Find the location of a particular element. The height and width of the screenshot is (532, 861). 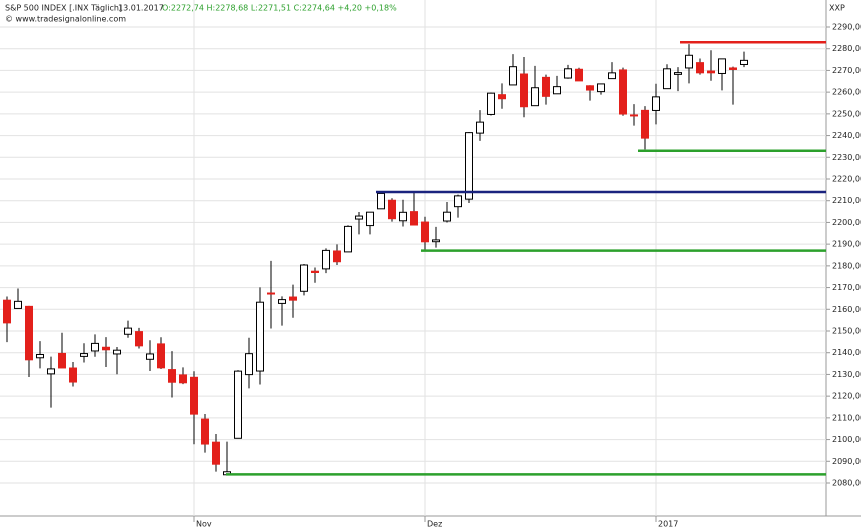

y-tick-label: 2290,00 is located at coordinates (846, 27).